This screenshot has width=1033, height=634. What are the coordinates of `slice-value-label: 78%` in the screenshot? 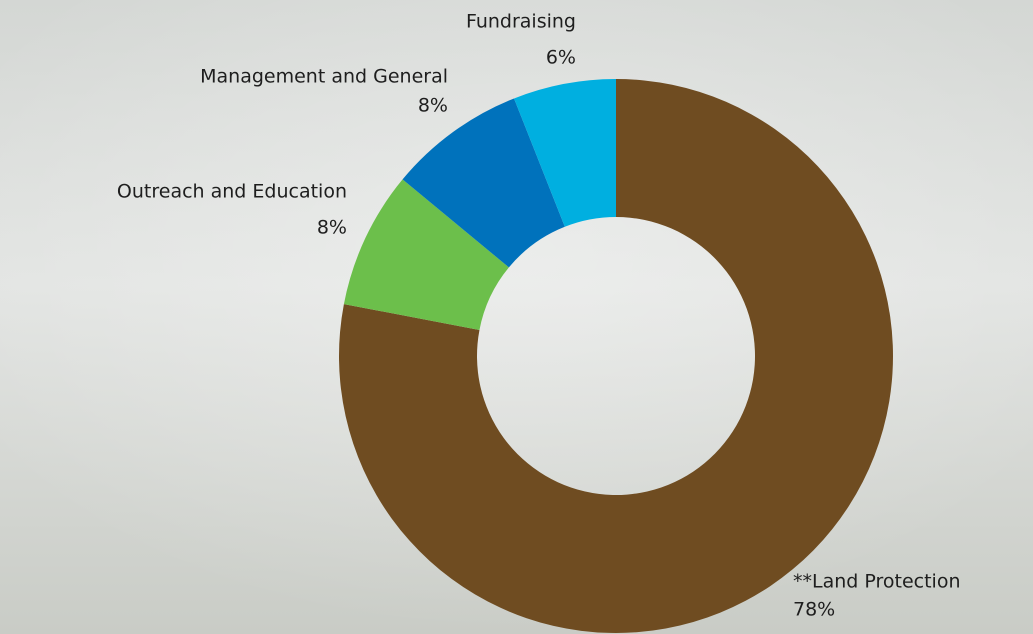 It's located at (814, 610).